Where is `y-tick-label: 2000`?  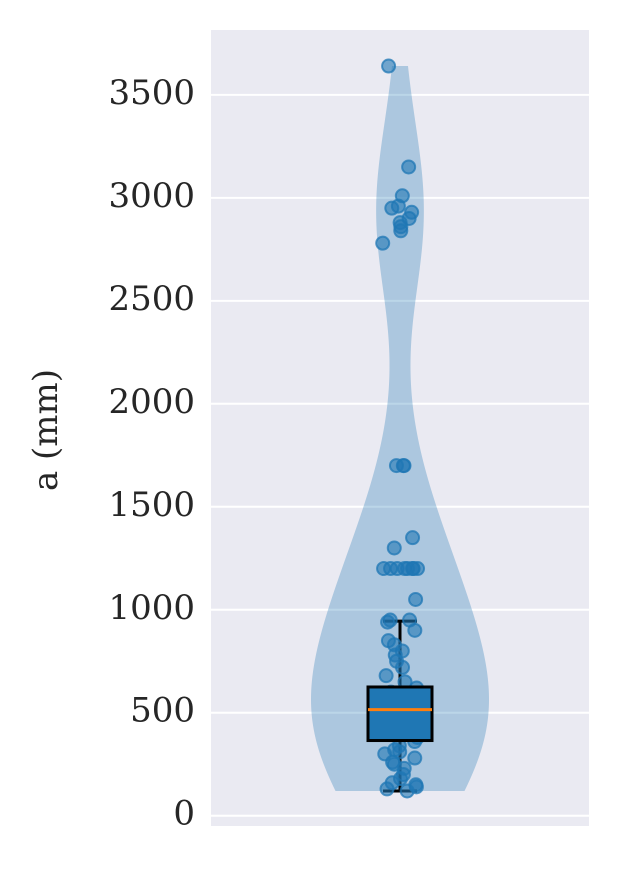
y-tick-label: 2000 is located at coordinates (151, 402).